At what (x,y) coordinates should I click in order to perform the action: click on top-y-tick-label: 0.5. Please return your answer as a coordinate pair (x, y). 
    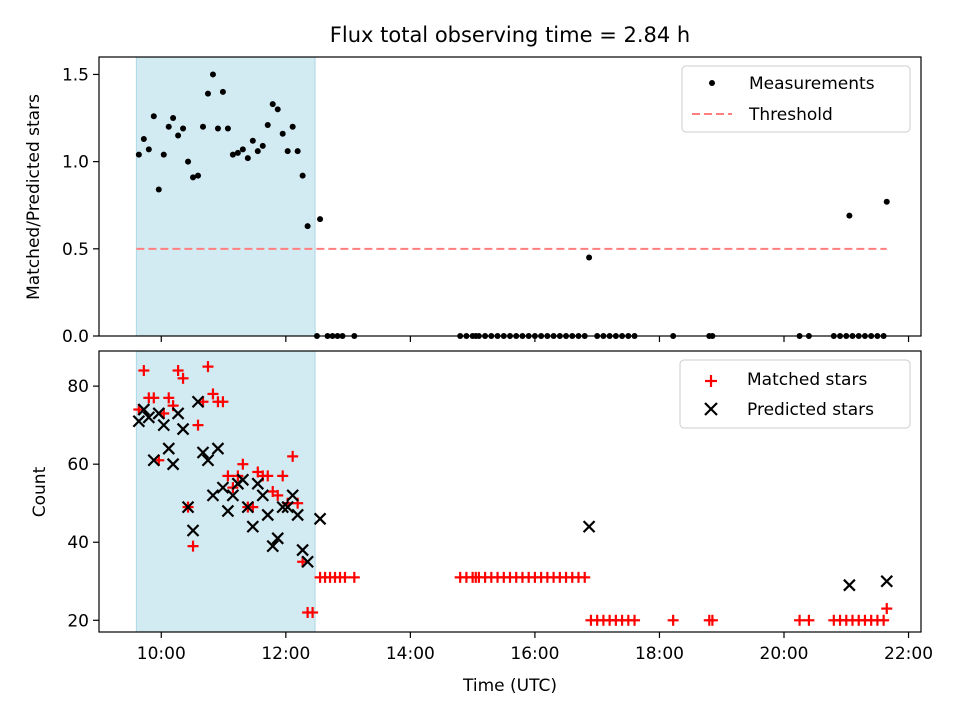
    Looking at the image, I should click on (75, 250).